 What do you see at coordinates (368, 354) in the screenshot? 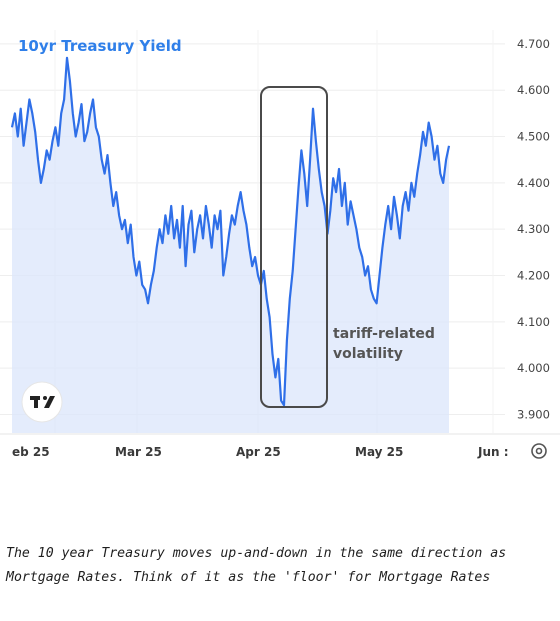
I see `annotation-line-2: volatility` at bounding box center [368, 354].